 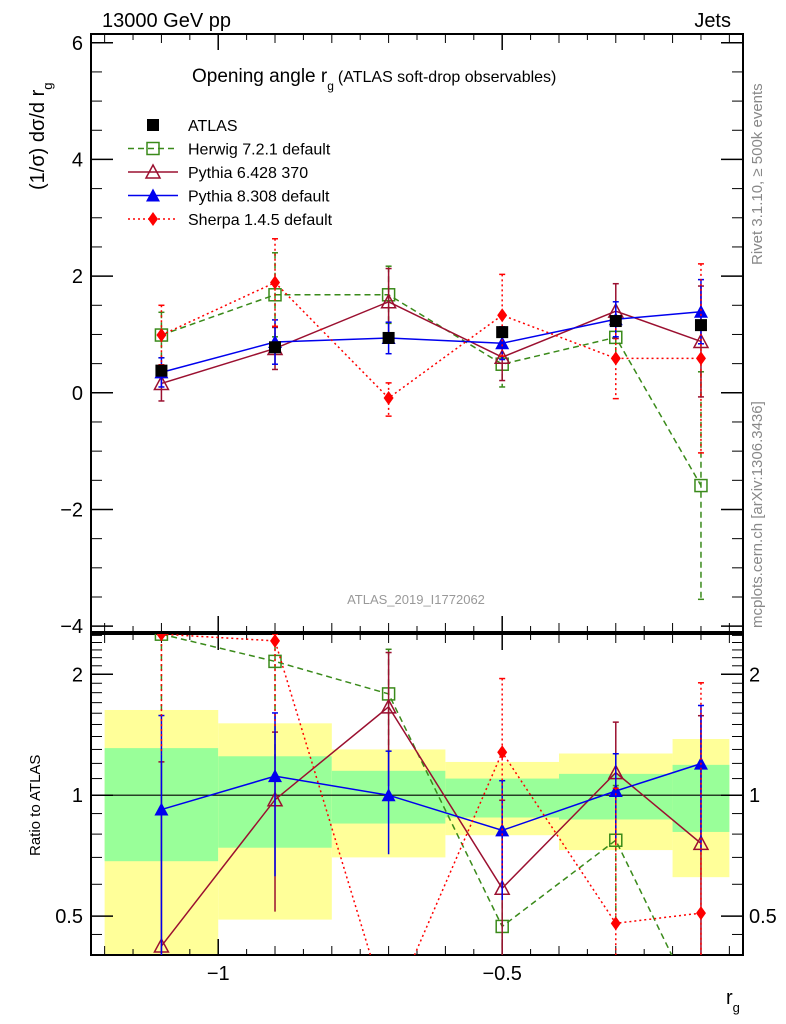 I want to click on plot-title-main: Opening angle r, so click(x=260, y=76).